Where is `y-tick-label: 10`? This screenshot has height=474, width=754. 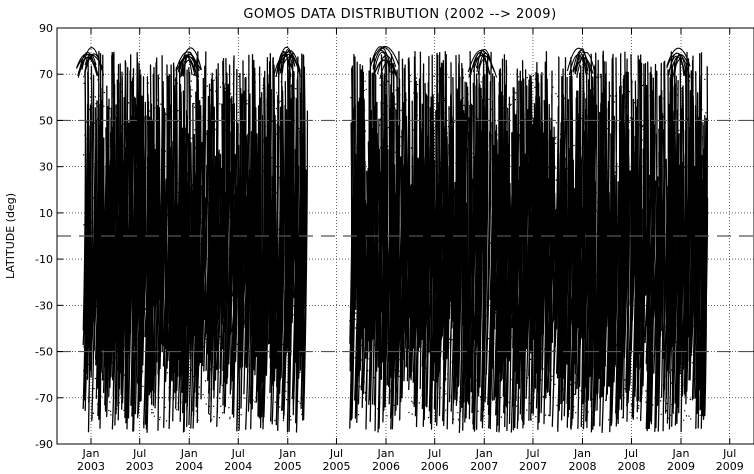
y-tick-label: 10 is located at coordinates (46, 213).